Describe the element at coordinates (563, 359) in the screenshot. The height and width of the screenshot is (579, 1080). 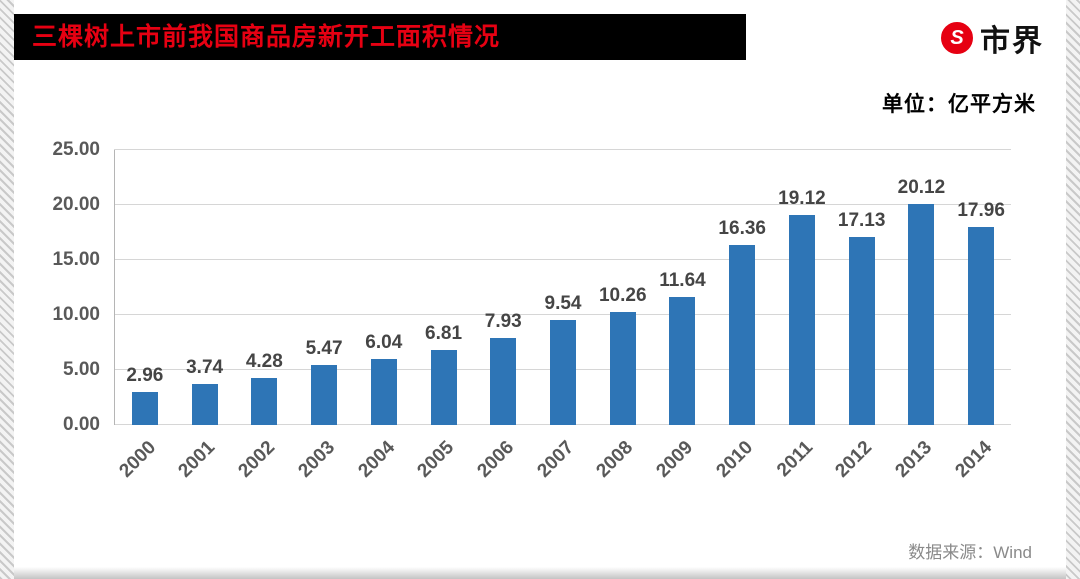
I see `bar: 9.54` at that location.